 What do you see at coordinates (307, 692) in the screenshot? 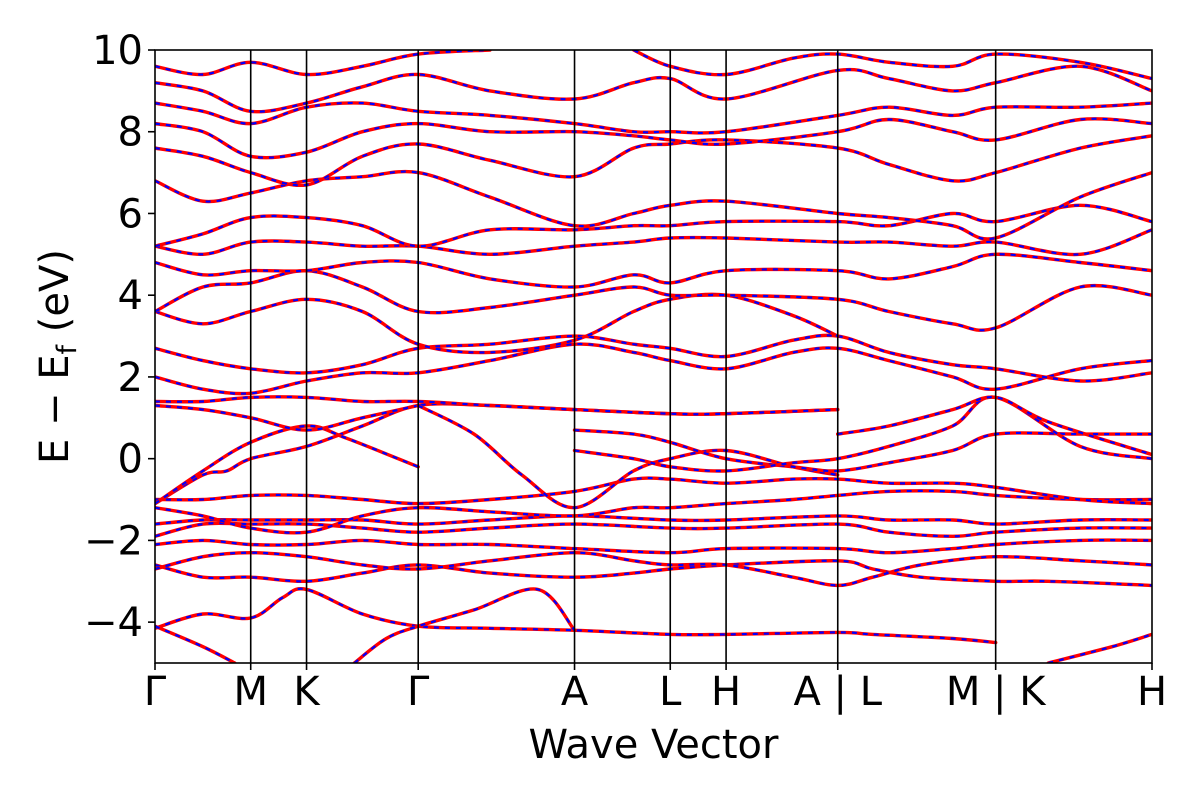
I see `x-tick-label: K` at bounding box center [307, 692].